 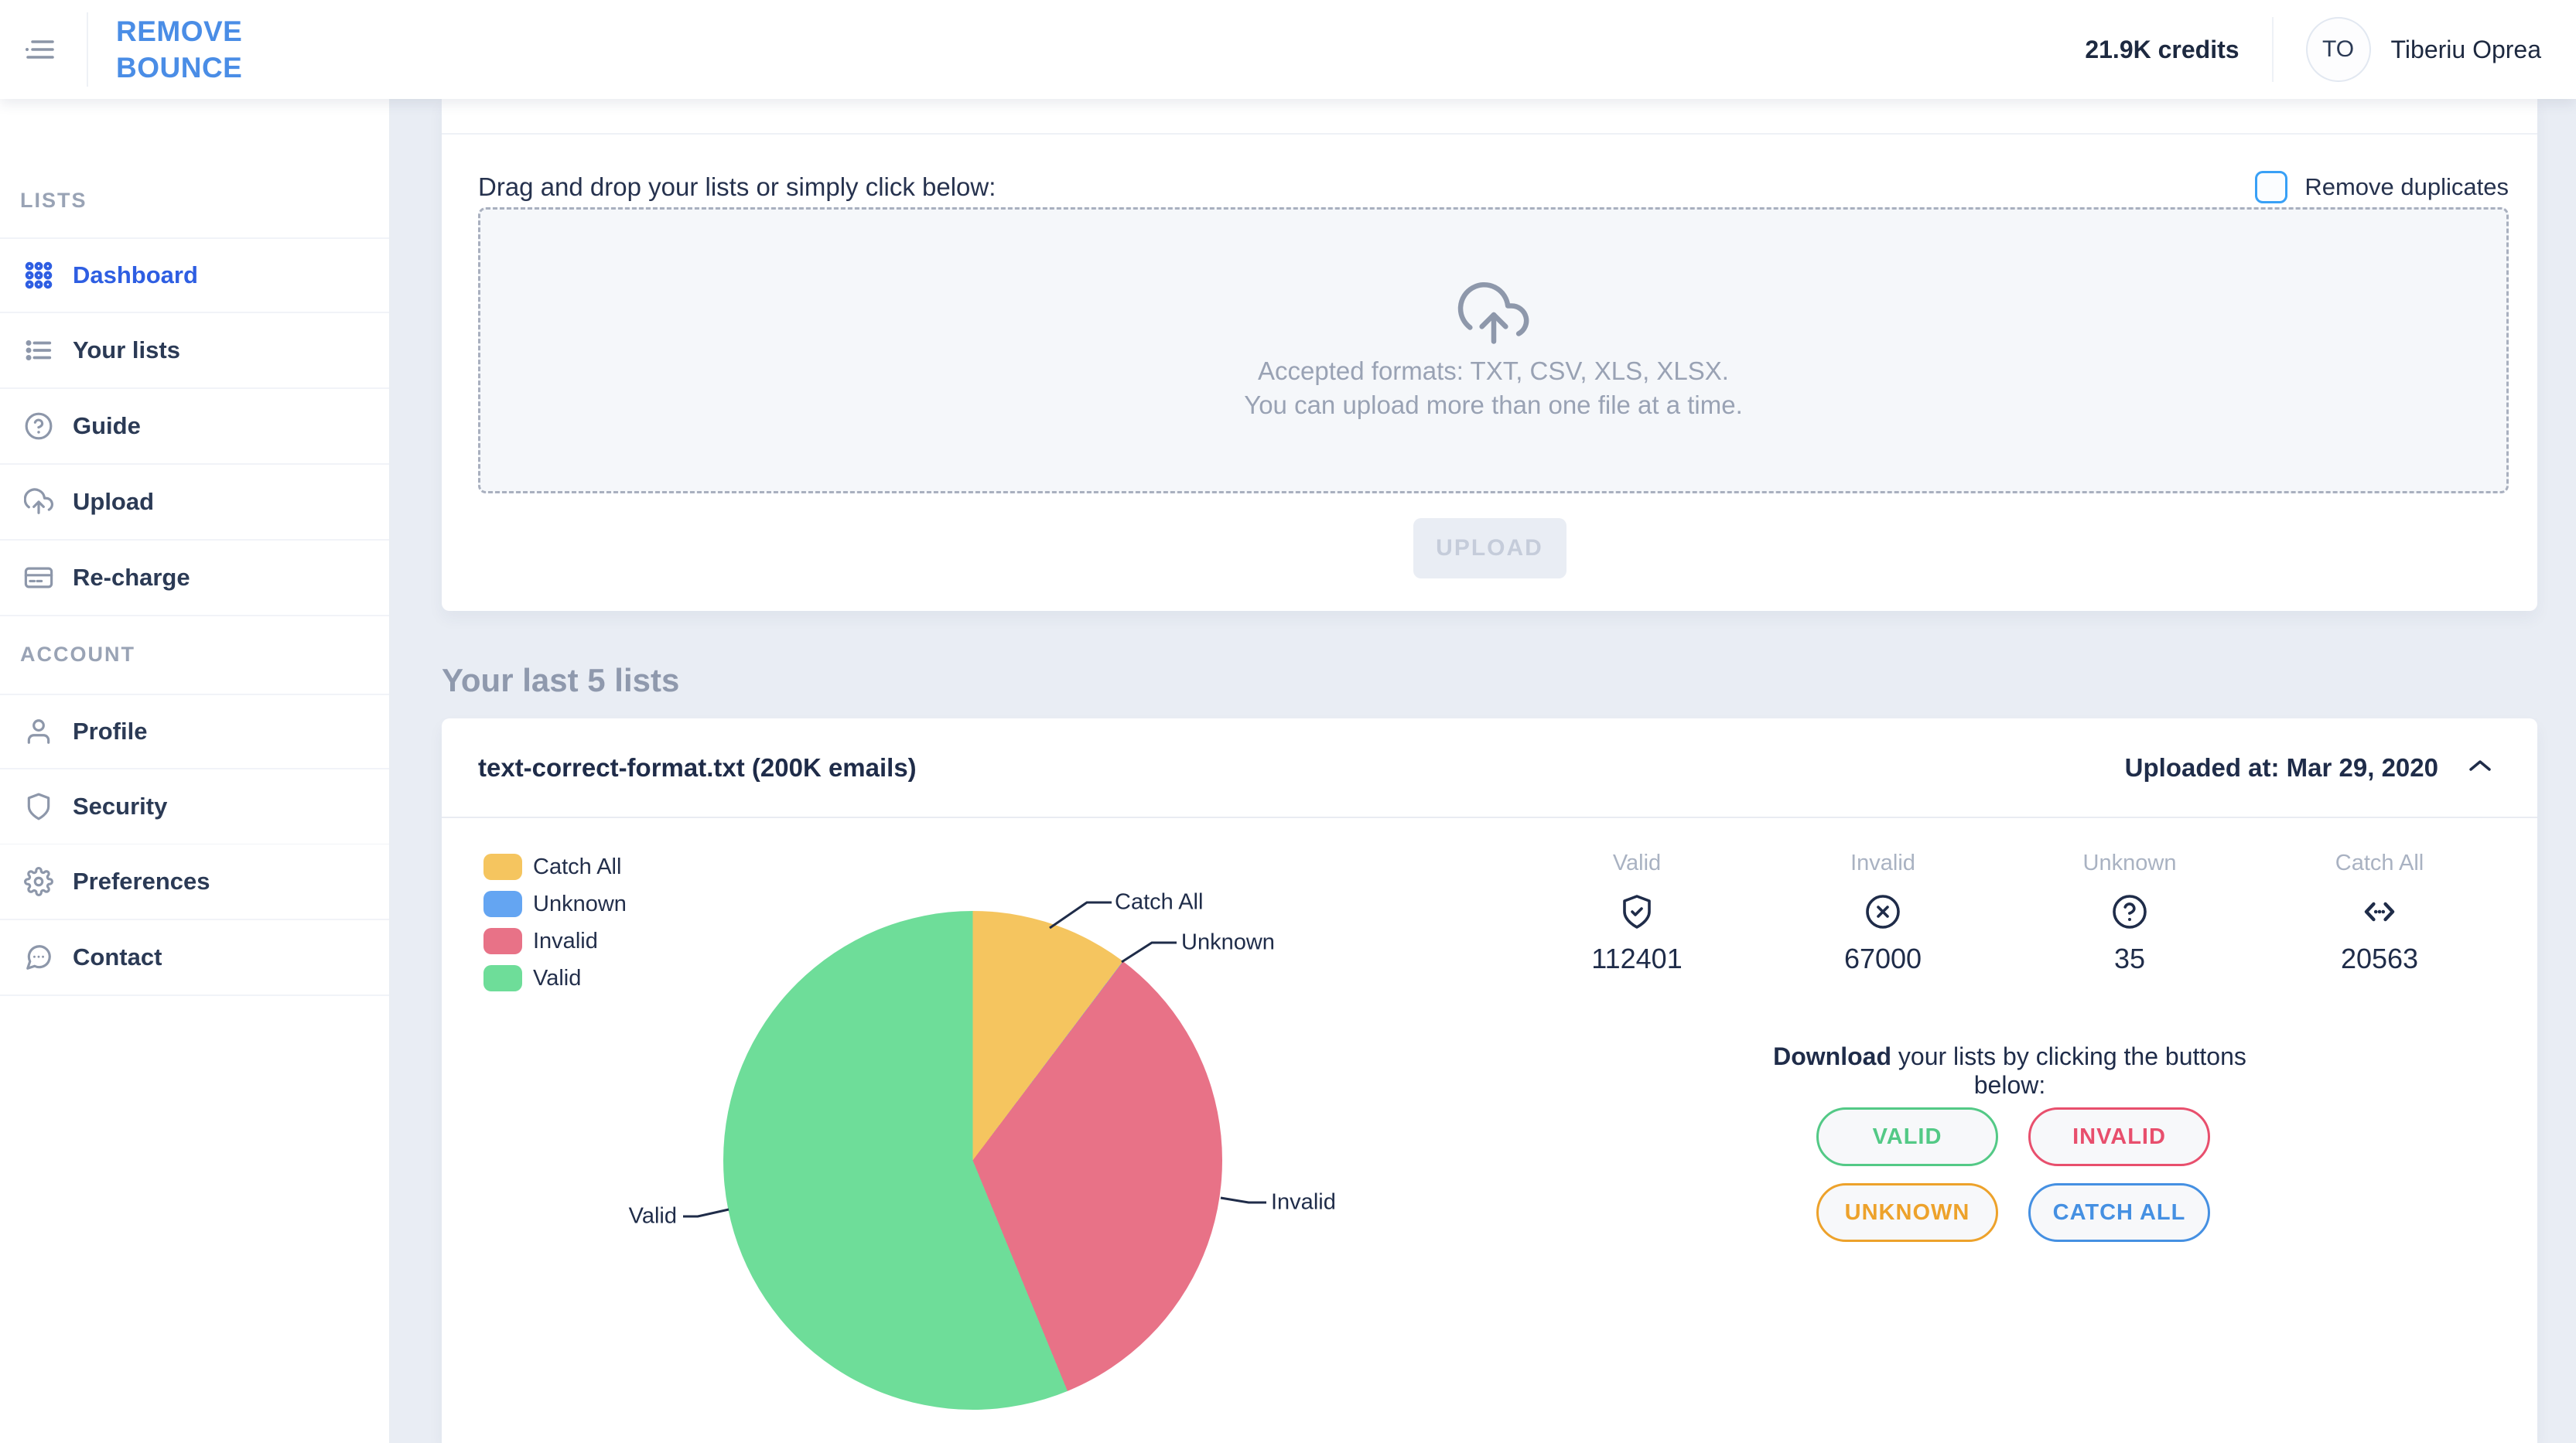 What do you see at coordinates (561, 680) in the screenshot?
I see `last-lists-heading: Your last 5 lists` at bounding box center [561, 680].